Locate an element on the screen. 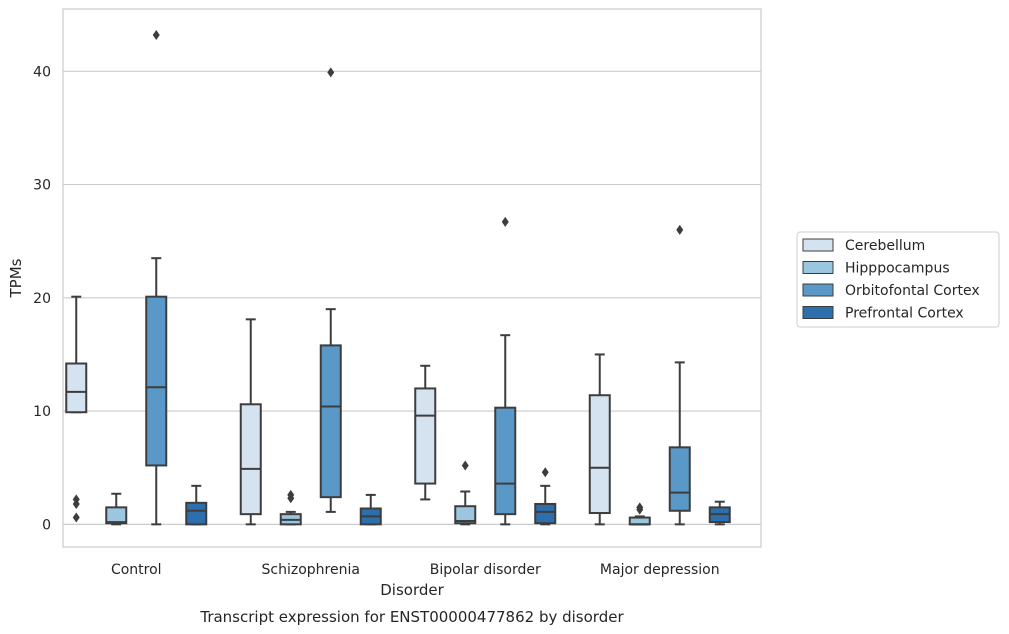 This screenshot has width=1009, height=634. y-tick-labels: 0 10 20 30 40 is located at coordinates (42, 298).